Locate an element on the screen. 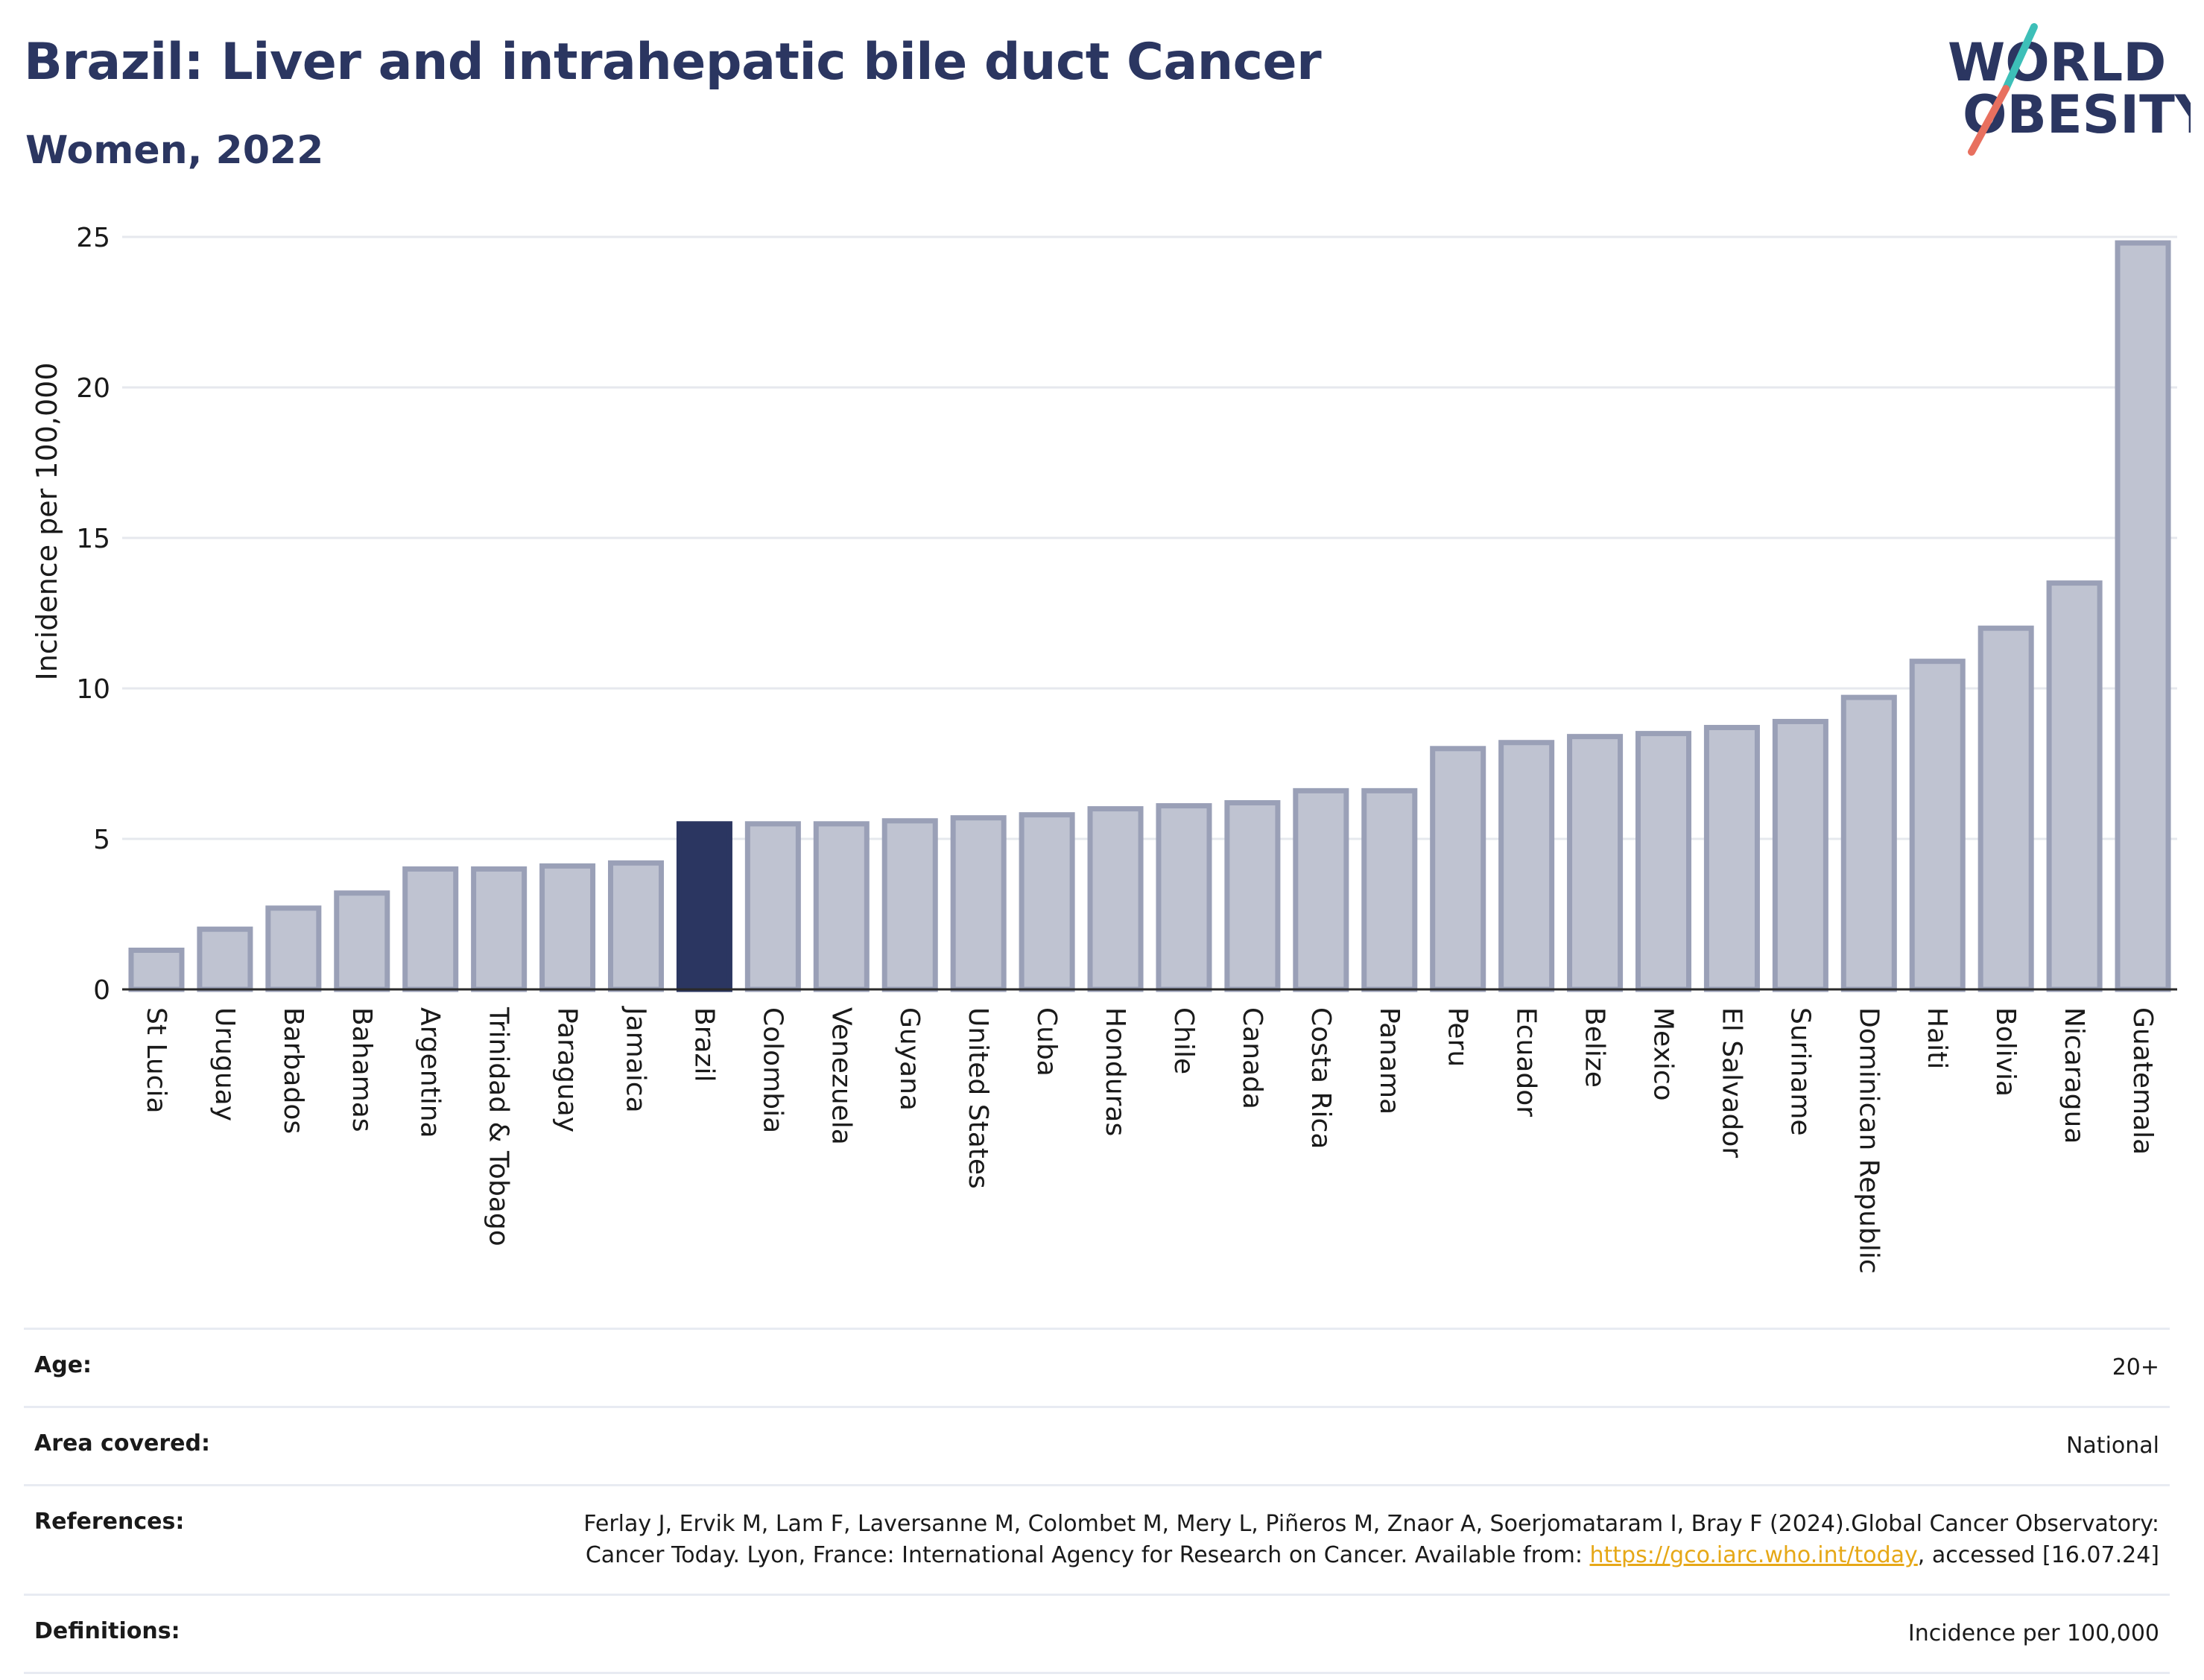 Image resolution: width=2204 pixels, height=1680 pixels. bar-argentina is located at coordinates (430, 929).